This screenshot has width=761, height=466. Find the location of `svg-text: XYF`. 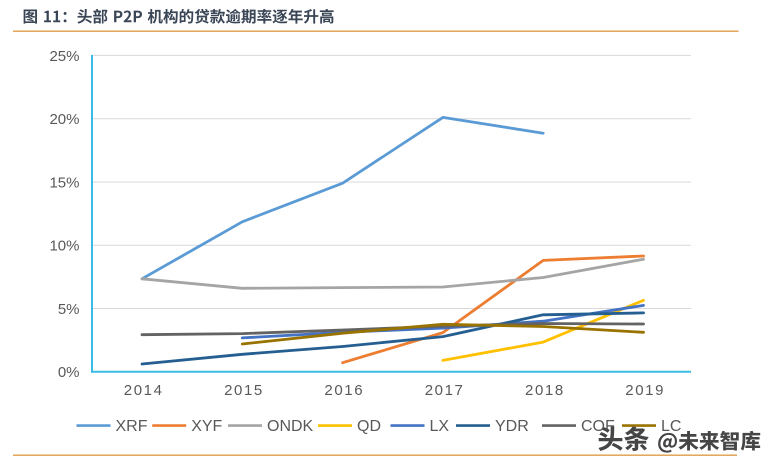

svg-text: XYF is located at coordinates (206, 426).